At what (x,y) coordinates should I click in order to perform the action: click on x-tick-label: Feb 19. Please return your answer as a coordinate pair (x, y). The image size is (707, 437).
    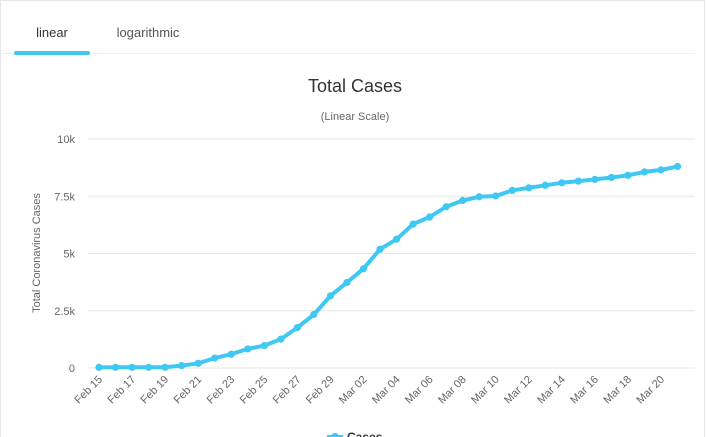
    Looking at the image, I should click on (155, 390).